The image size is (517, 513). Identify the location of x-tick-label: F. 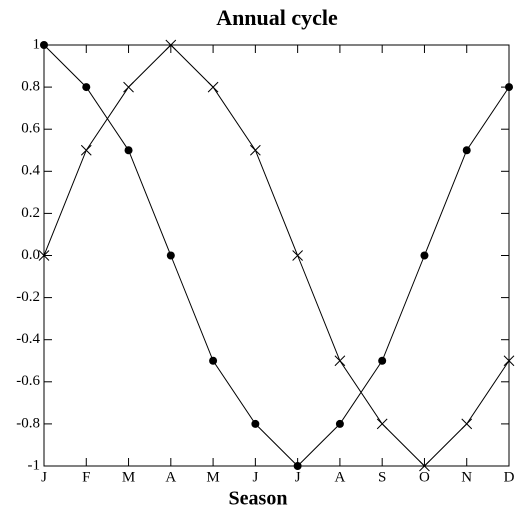
(86, 477).